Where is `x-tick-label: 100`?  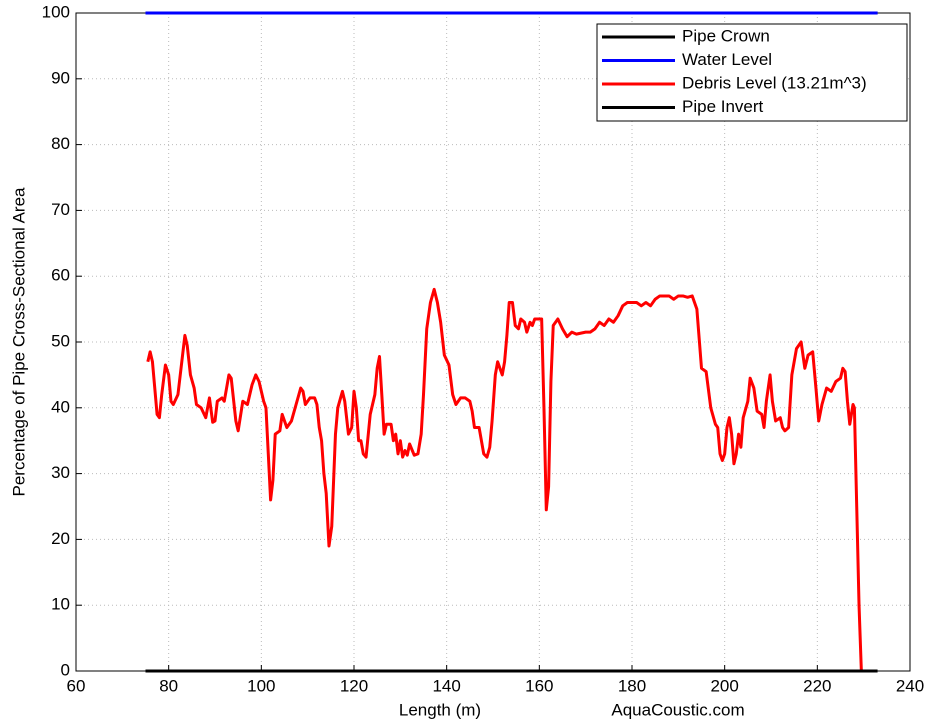
x-tick-label: 100 is located at coordinates (261, 685).